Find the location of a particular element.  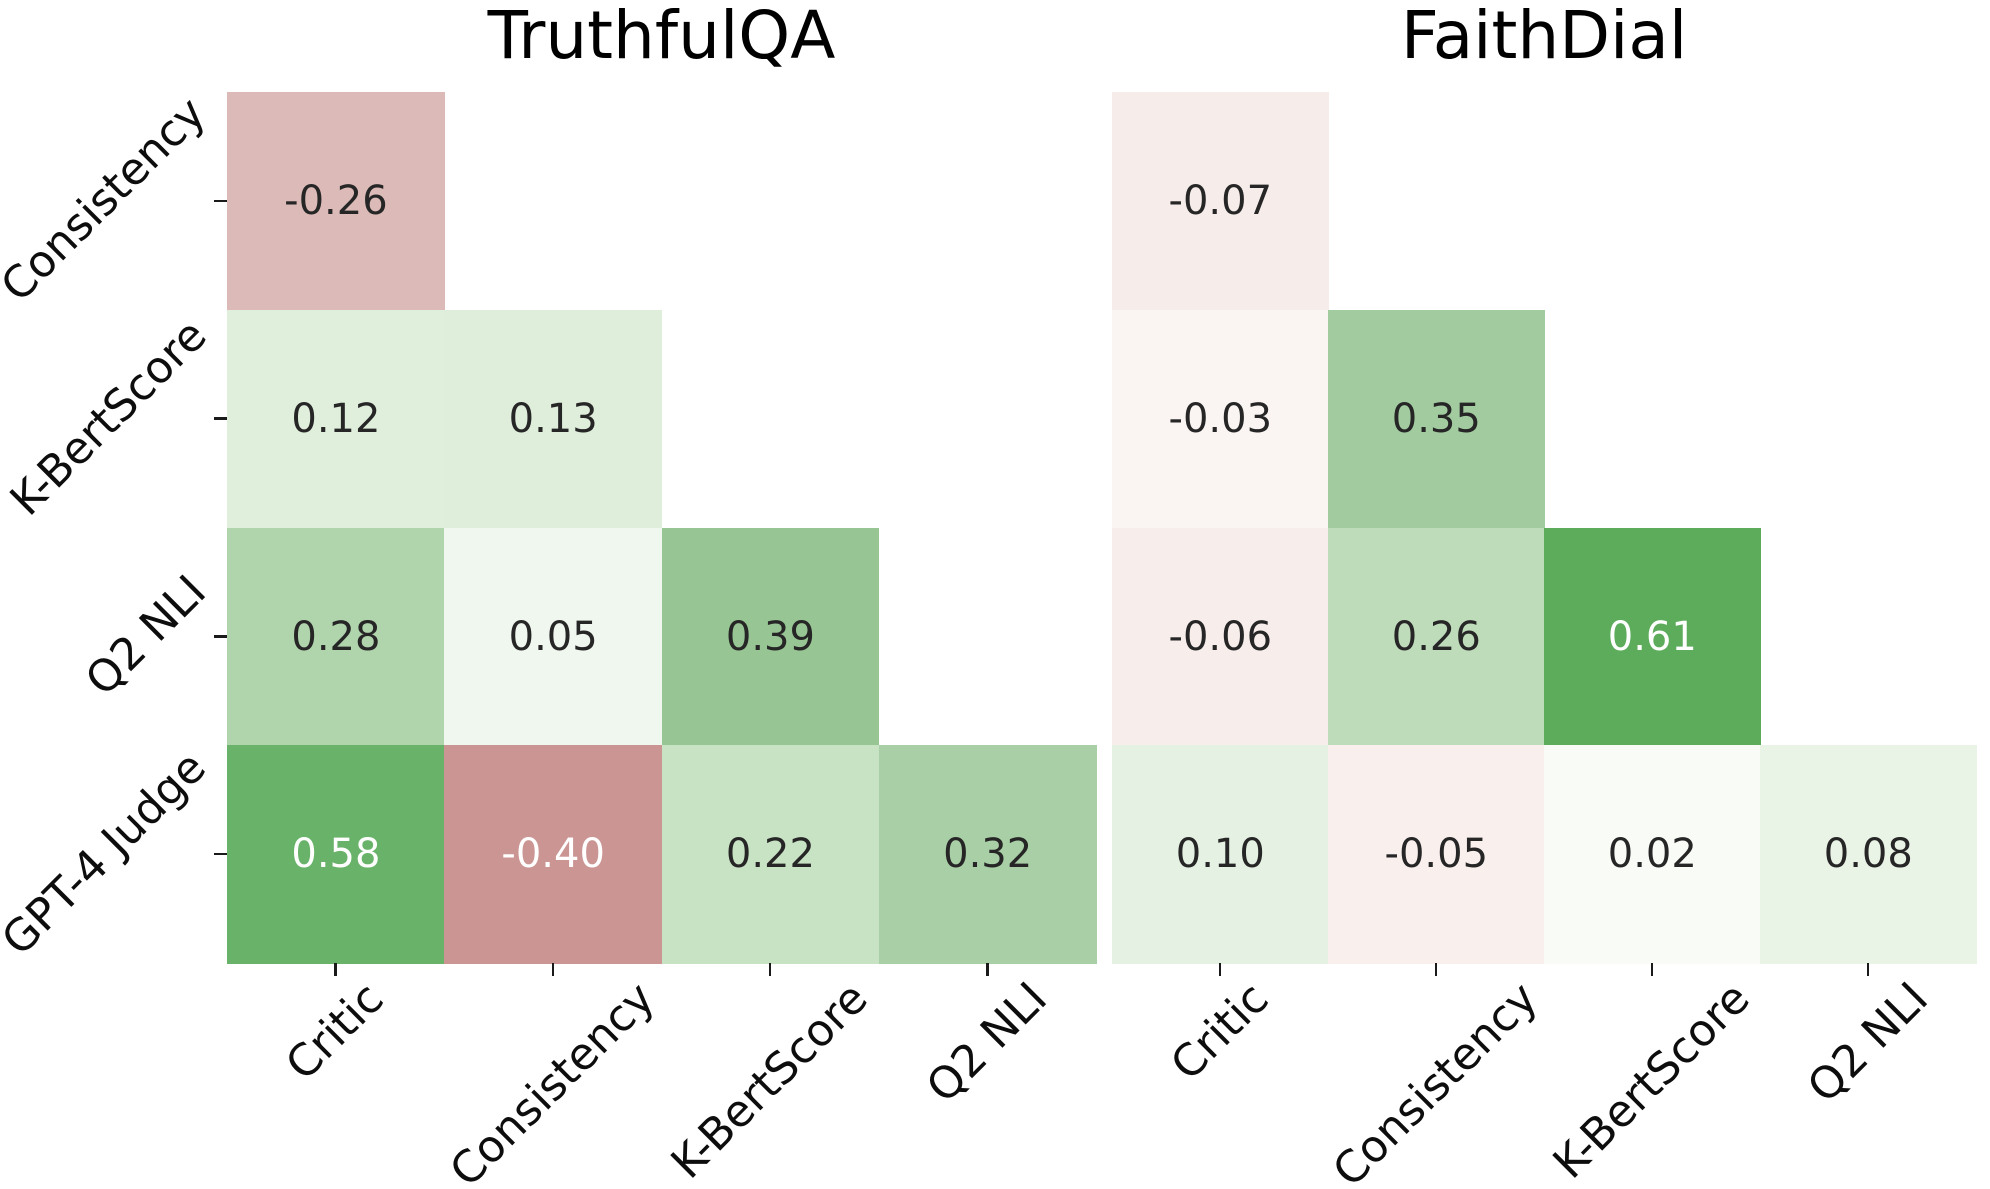

cell-value: -0.03 is located at coordinates (1220, 418).